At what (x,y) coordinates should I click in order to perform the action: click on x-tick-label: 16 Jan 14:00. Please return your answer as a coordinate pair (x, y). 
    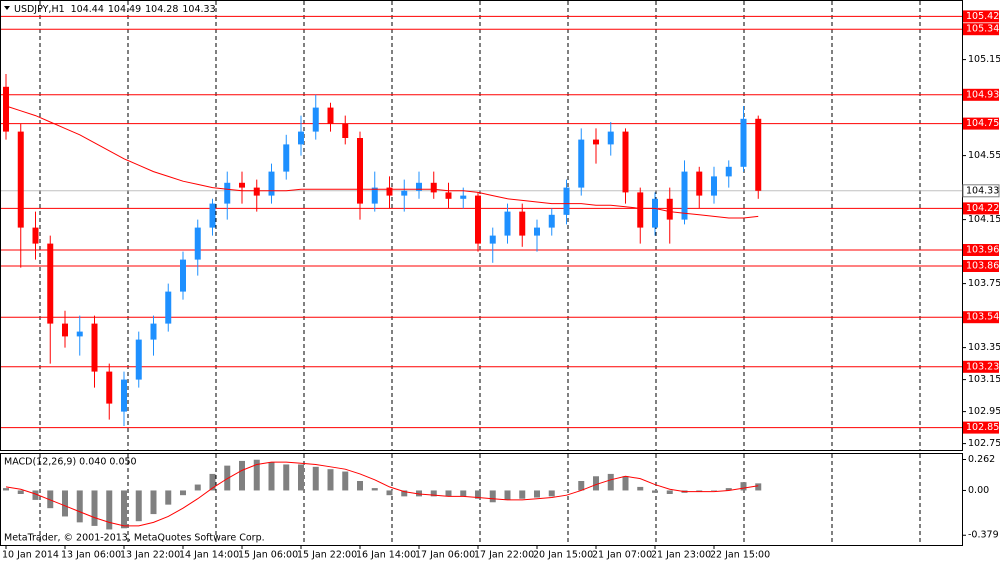
    Looking at the image, I should click on (386, 555).